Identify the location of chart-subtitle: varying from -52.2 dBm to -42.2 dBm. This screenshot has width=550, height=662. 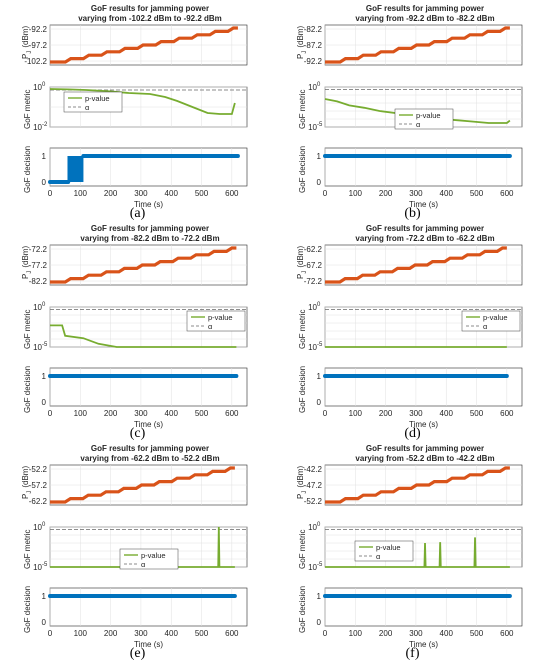
(424, 458).